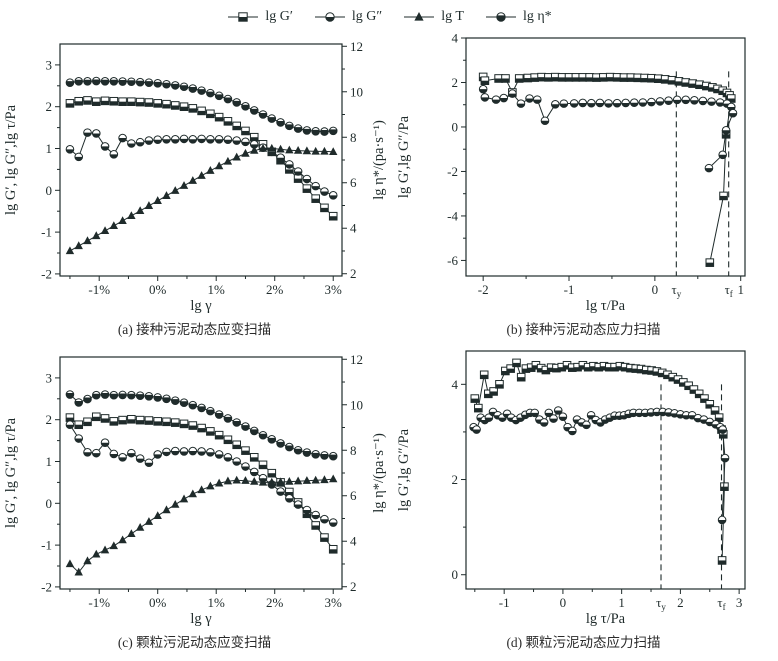 The height and width of the screenshot is (661, 778). Describe the element at coordinates (452, 16) in the screenshot. I see `legend-label-lg-t: lg T` at that location.